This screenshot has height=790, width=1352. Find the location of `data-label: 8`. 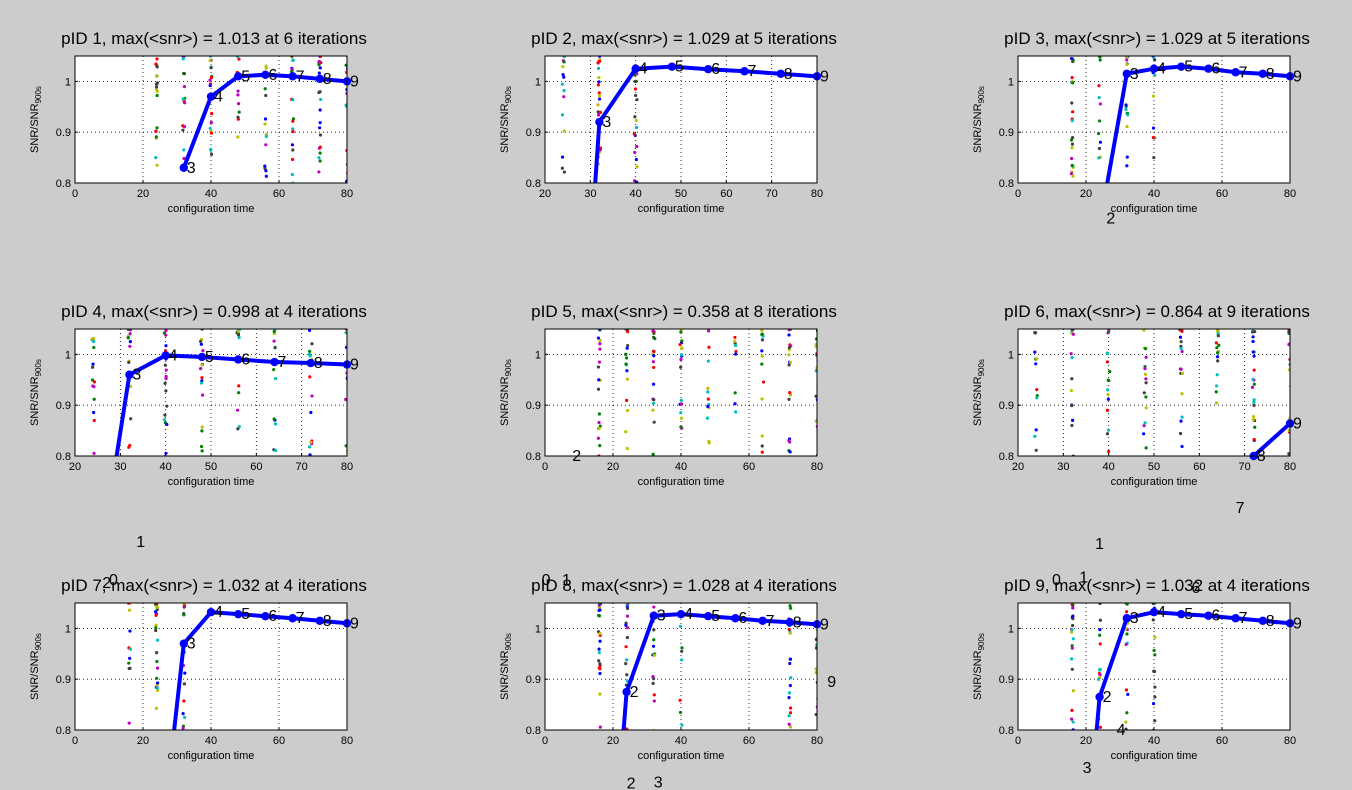

data-label: 8 is located at coordinates (318, 363).